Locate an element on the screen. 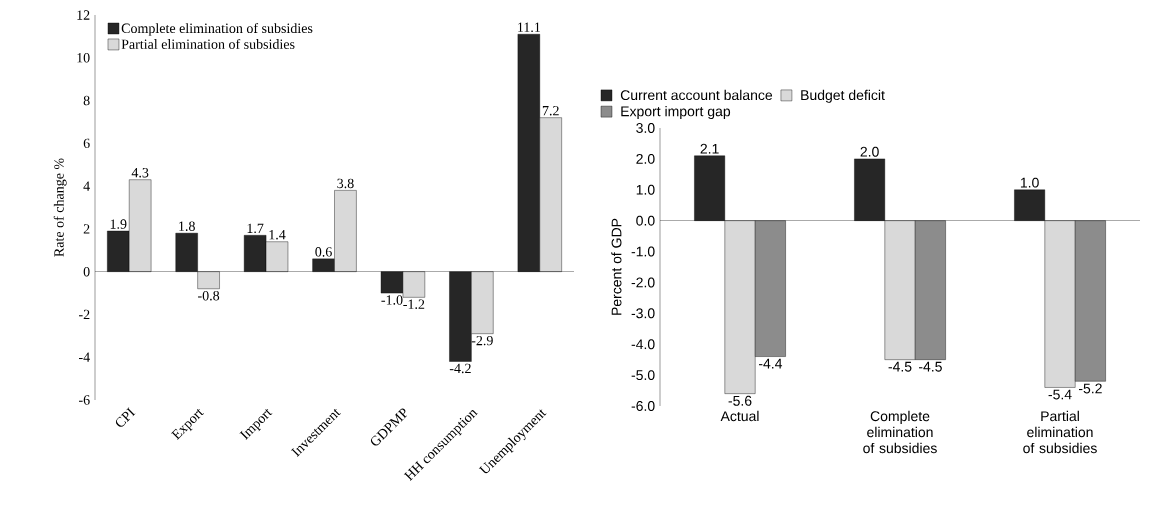 The height and width of the screenshot is (518, 1159). y-tick-label: -6 is located at coordinates (84, 400).